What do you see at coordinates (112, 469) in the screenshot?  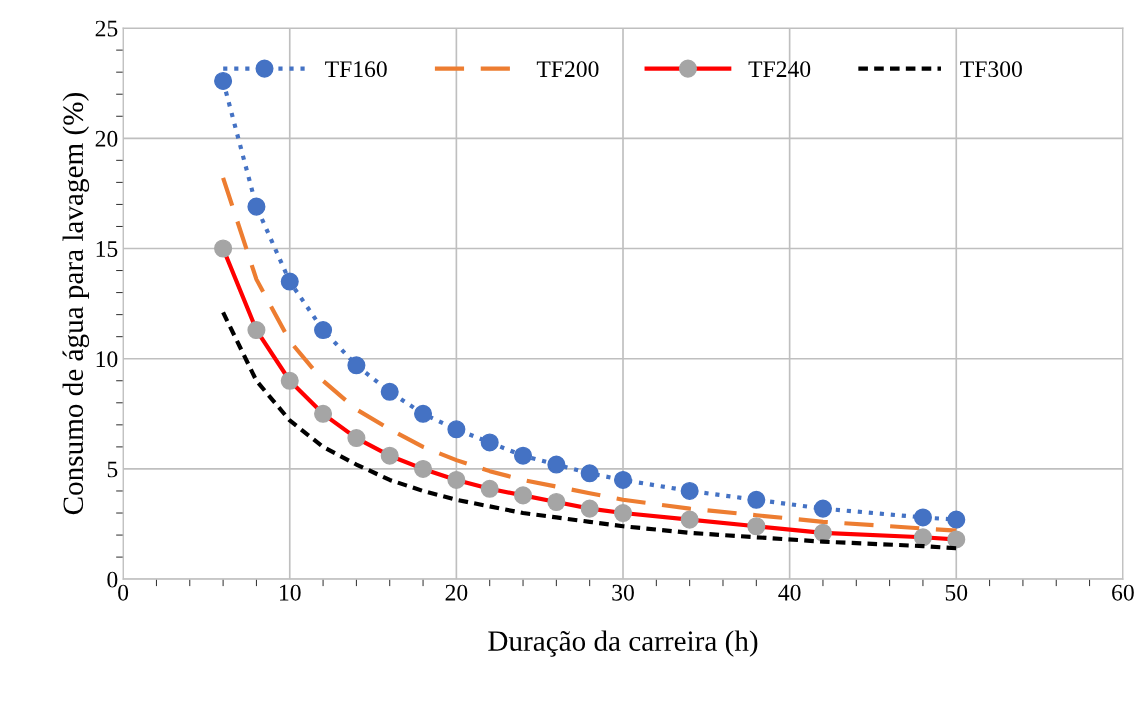 I see `y-tick-label: 5` at bounding box center [112, 469].